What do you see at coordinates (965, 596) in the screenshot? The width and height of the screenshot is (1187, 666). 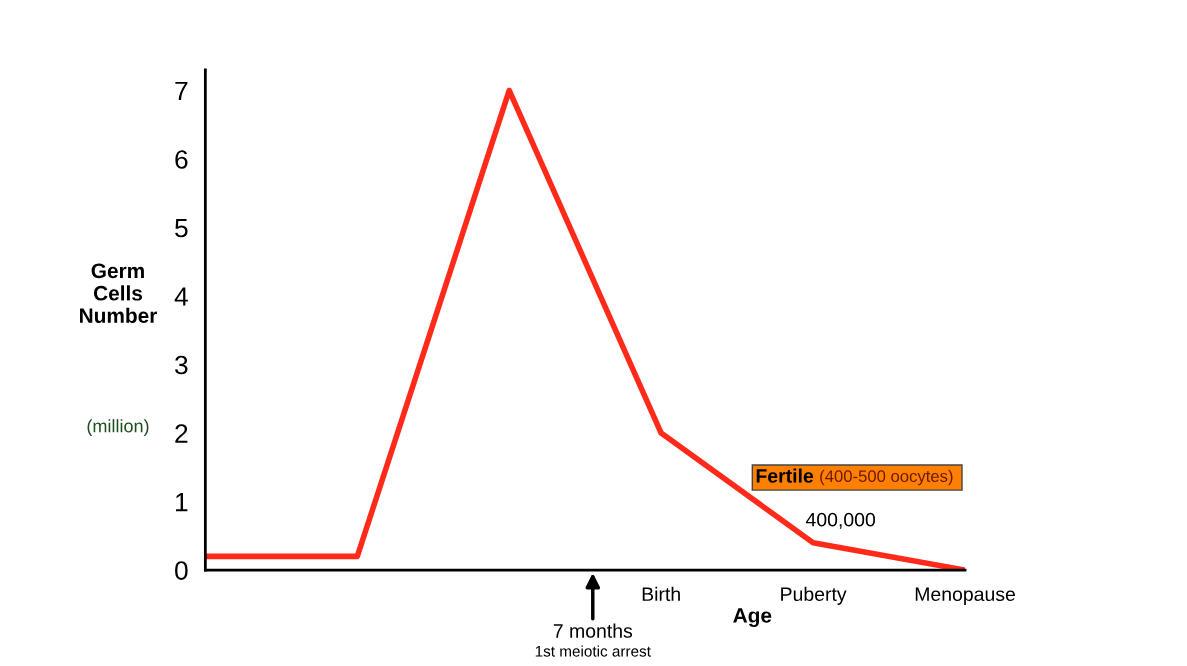 I see `x-tick-label: Menopause` at bounding box center [965, 596].